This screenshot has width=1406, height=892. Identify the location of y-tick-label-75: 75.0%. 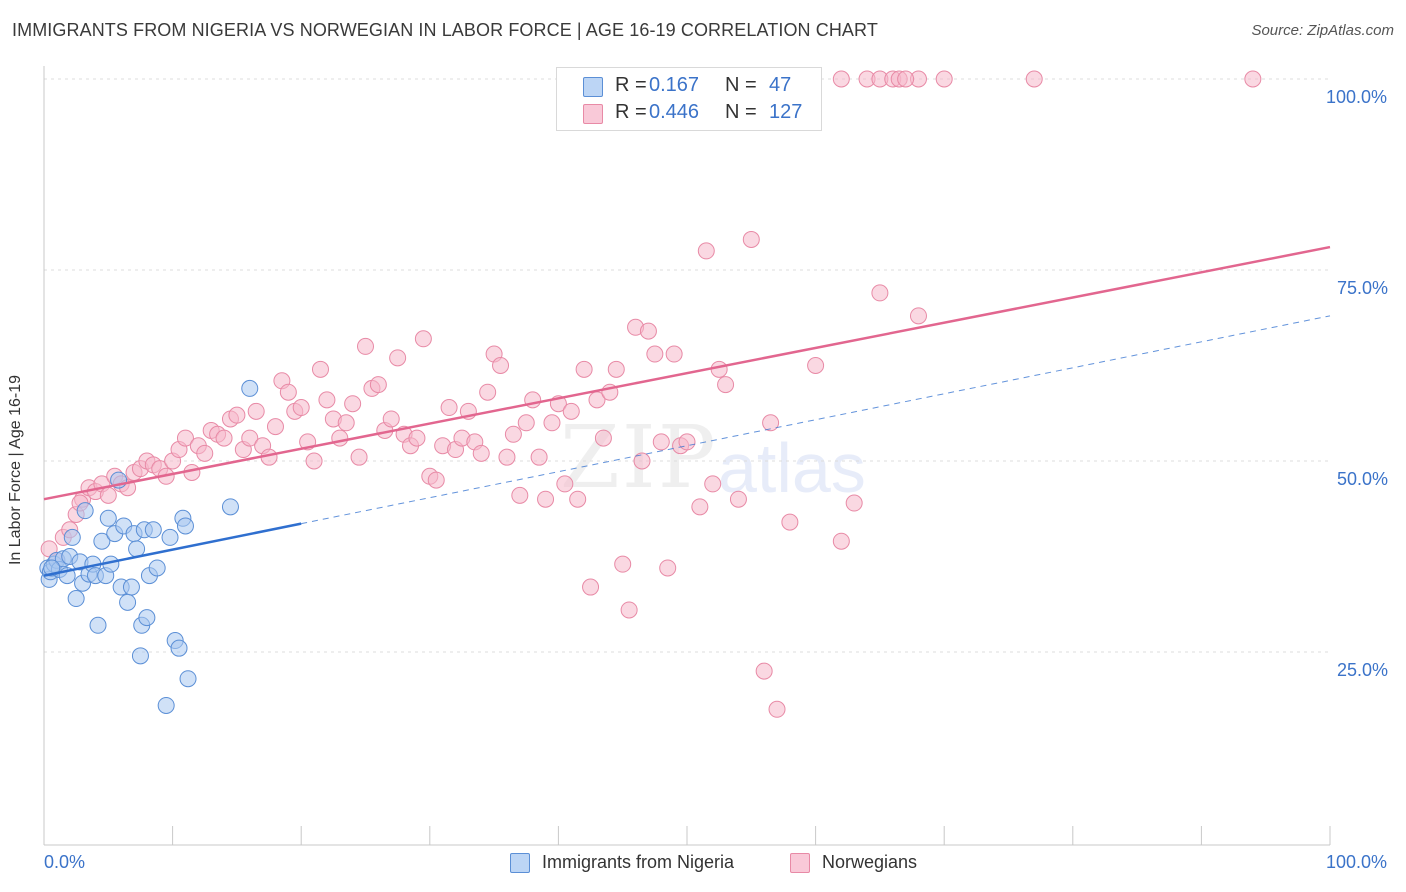
(1363, 288).